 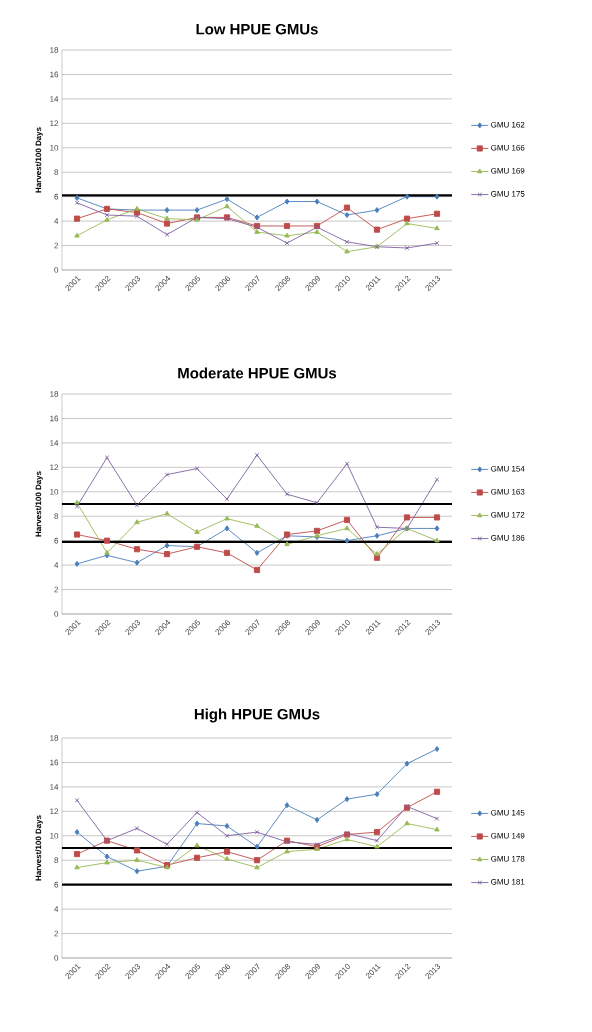 What do you see at coordinates (257, 29) in the screenshot?
I see `chart-title: Low HPUE GMUs` at bounding box center [257, 29].